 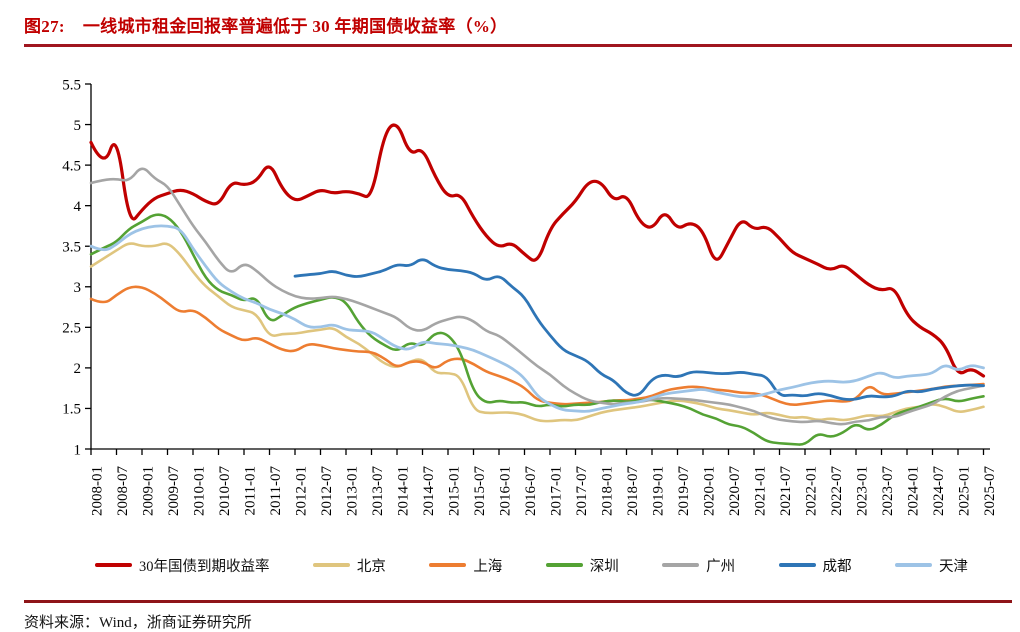 What do you see at coordinates (149, 491) in the screenshot?
I see `x-tick-label: 2009-01` at bounding box center [149, 491].